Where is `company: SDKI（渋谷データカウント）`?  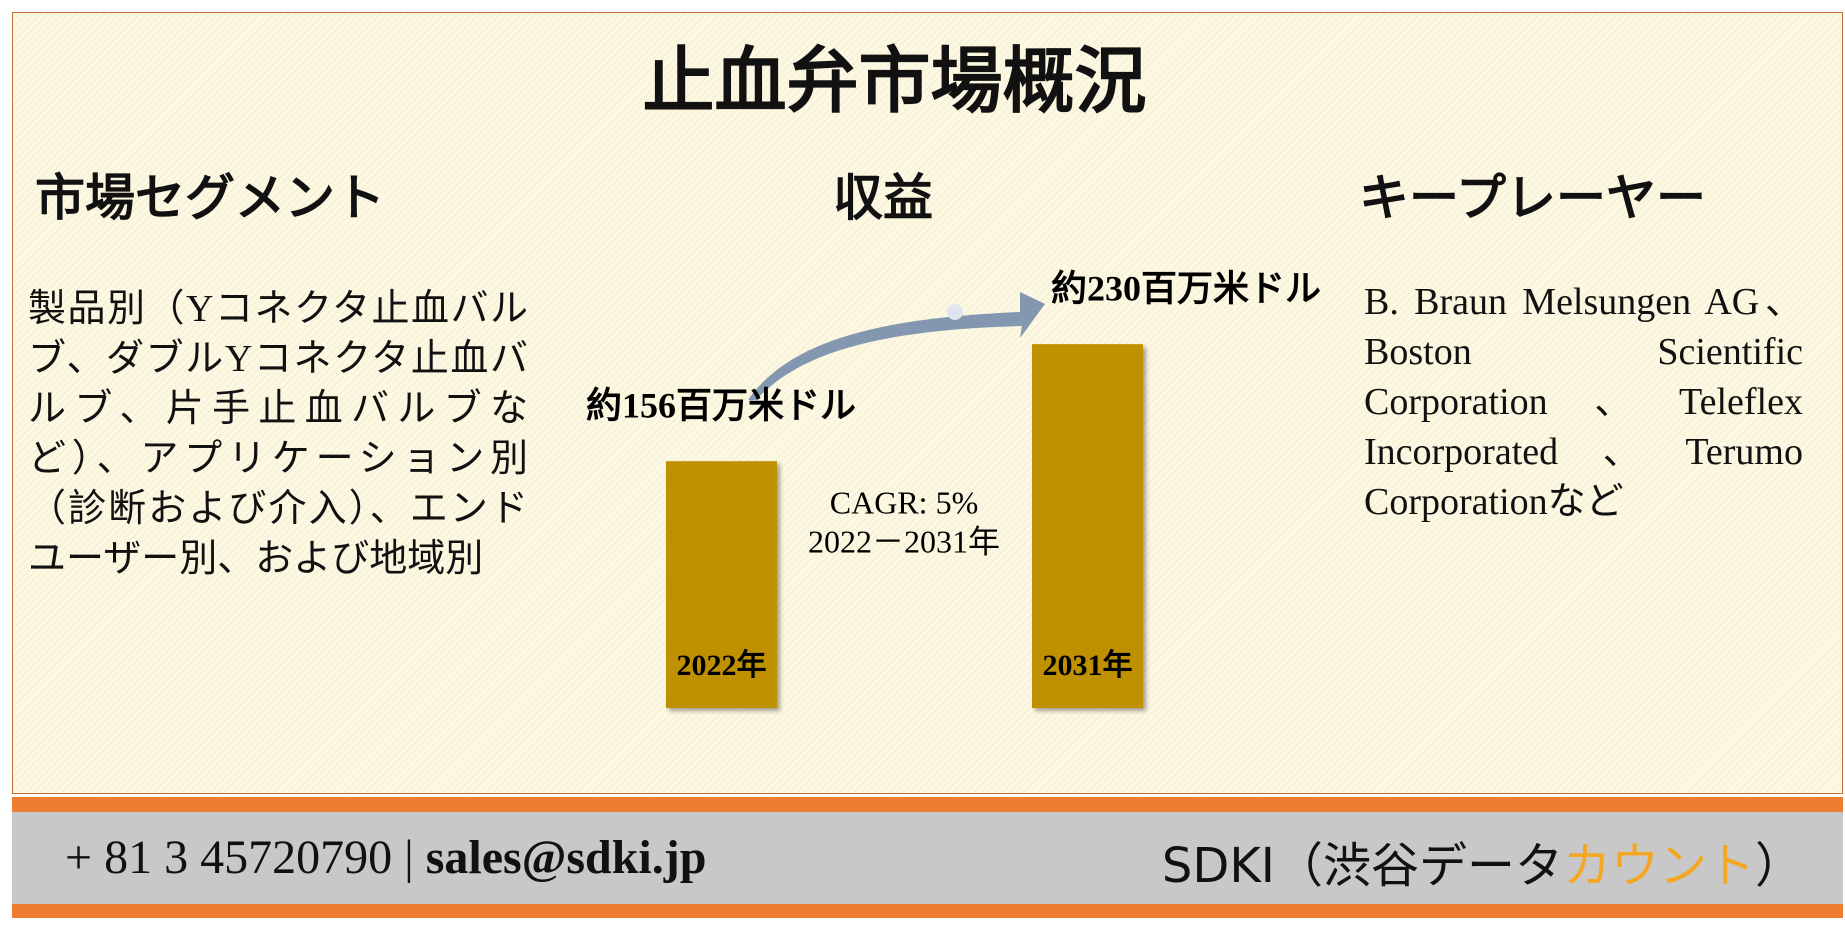 company: SDKI（渋谷データカウント） is located at coordinates (1482, 861).